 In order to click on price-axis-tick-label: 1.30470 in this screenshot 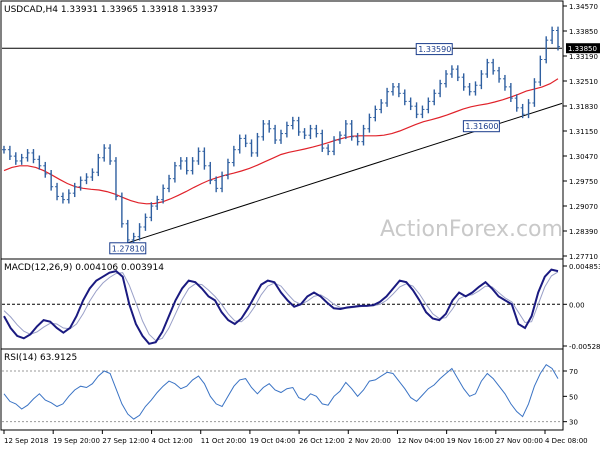, I will do `click(583, 157)`.